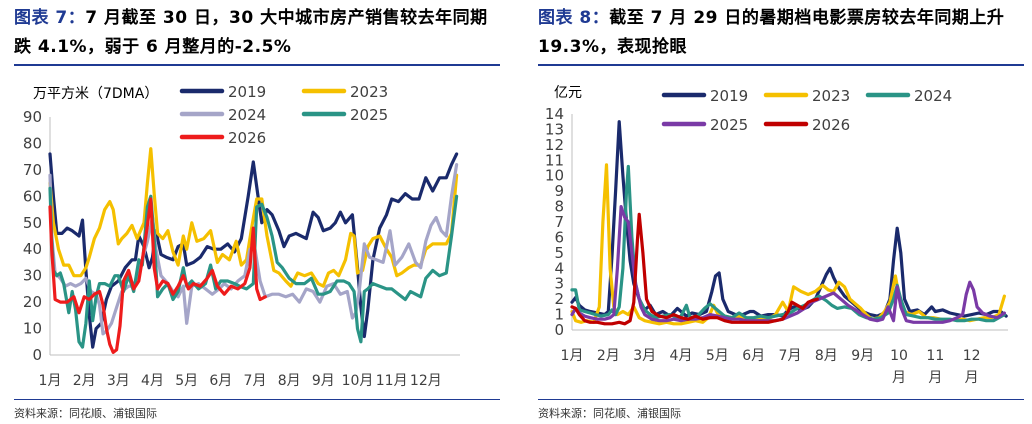 The width and height of the screenshot is (1032, 424). I want to click on series-line-2023, so click(253, 217).